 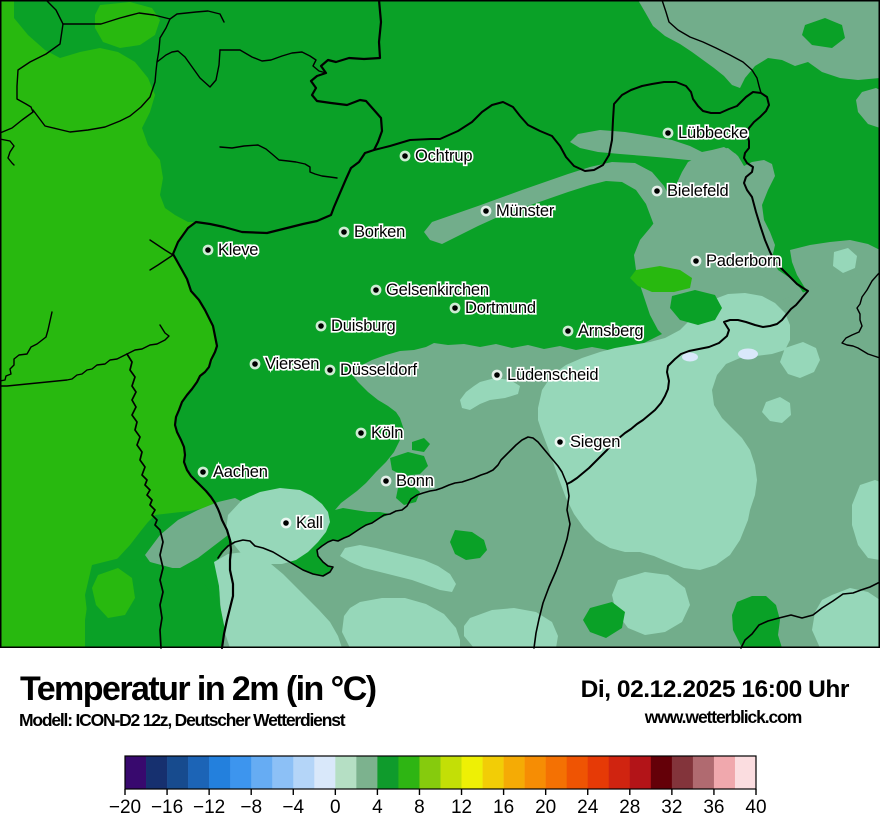 What do you see at coordinates (419, 807) in the screenshot?
I see `svg-text: 8` at bounding box center [419, 807].